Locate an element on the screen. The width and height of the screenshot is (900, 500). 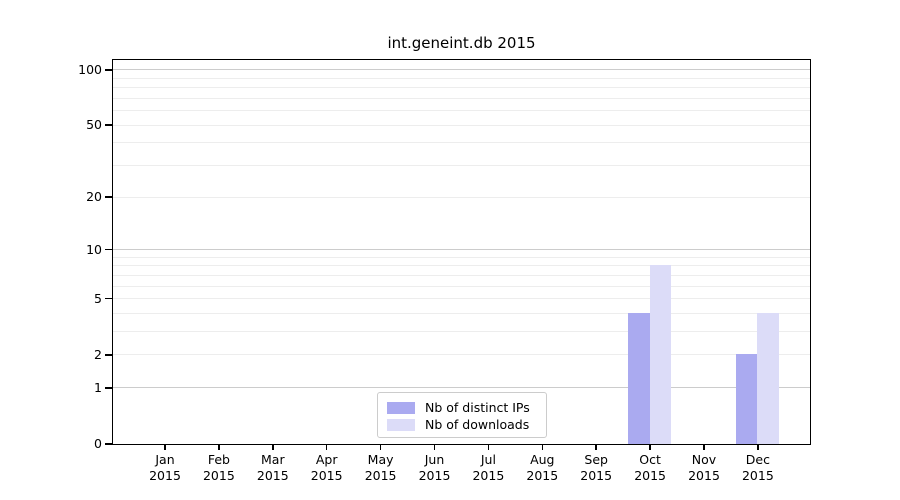
x-tick-label-may: May 2015 is located at coordinates (380, 467).